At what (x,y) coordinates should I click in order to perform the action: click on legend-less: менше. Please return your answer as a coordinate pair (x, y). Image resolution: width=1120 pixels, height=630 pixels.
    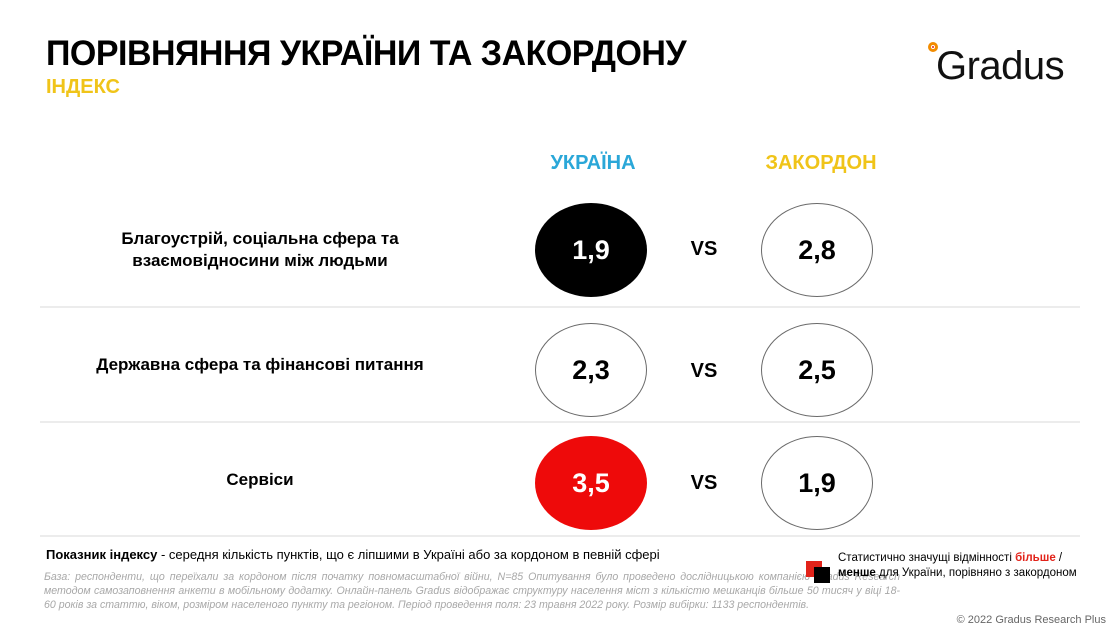
    Looking at the image, I should click on (857, 573).